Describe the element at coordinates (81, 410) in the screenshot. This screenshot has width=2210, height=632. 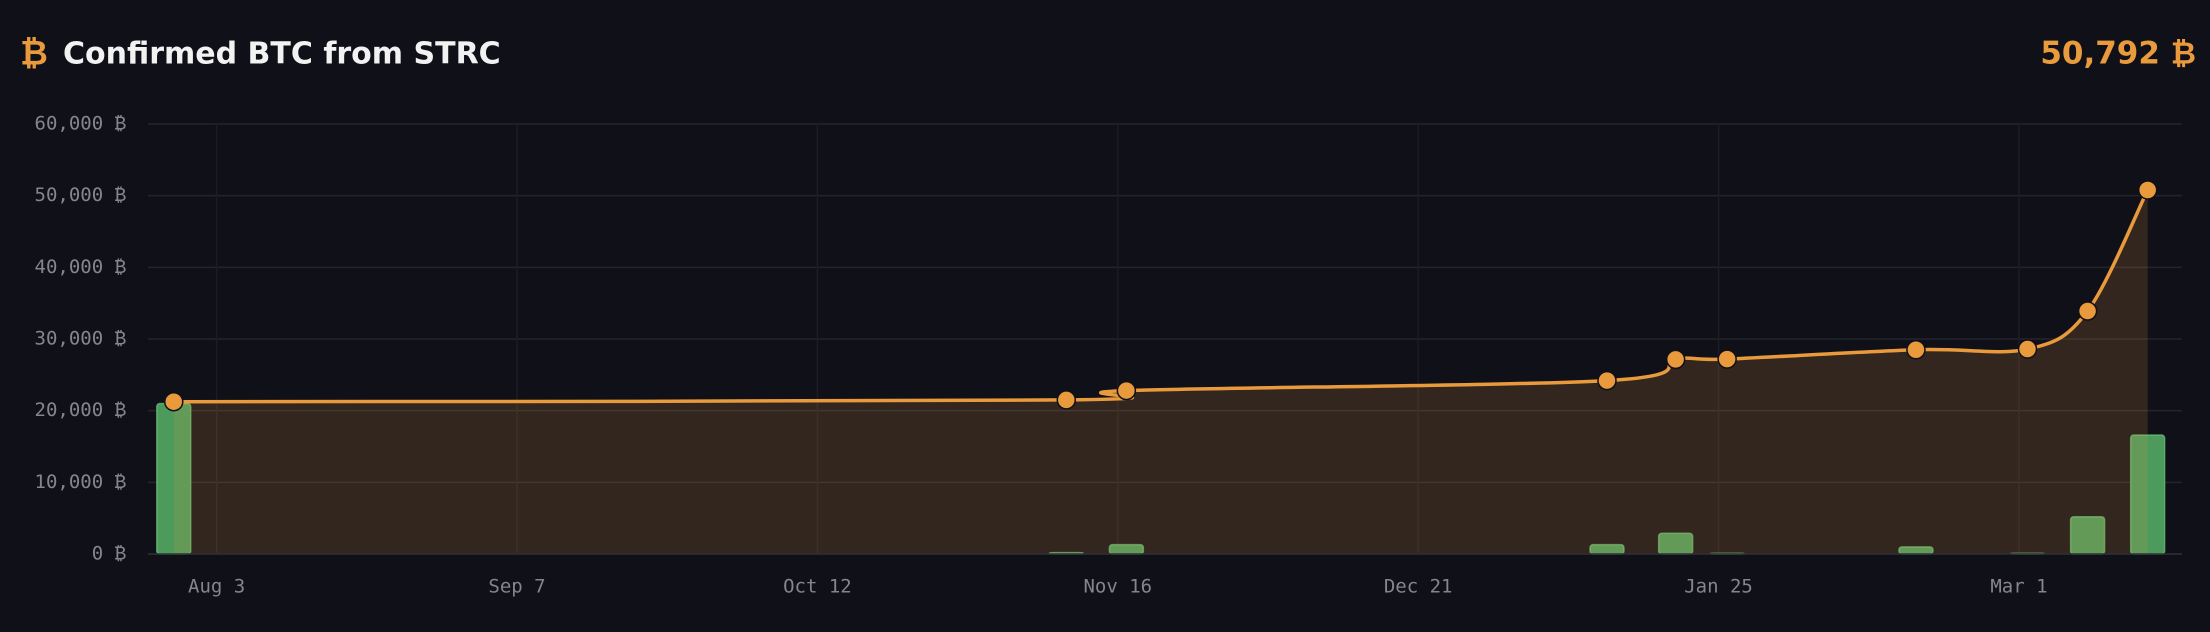
I see `y-tick-label: 20,000 ₿` at that location.